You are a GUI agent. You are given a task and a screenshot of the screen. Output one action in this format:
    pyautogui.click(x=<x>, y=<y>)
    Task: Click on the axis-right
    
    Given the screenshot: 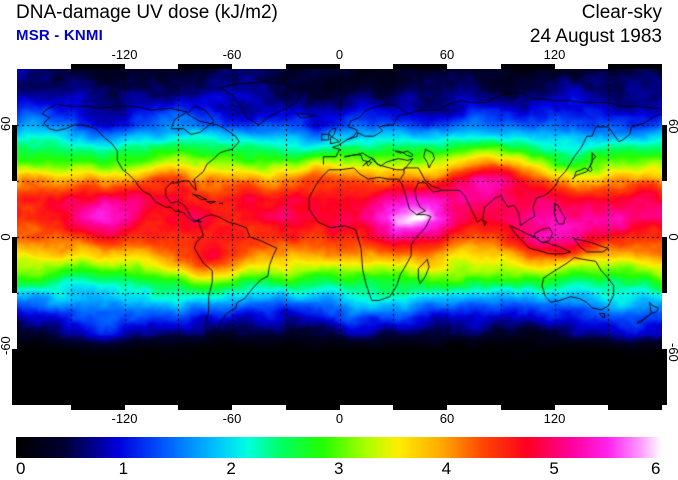 What is the action you would take?
    pyautogui.click(x=664, y=237)
    